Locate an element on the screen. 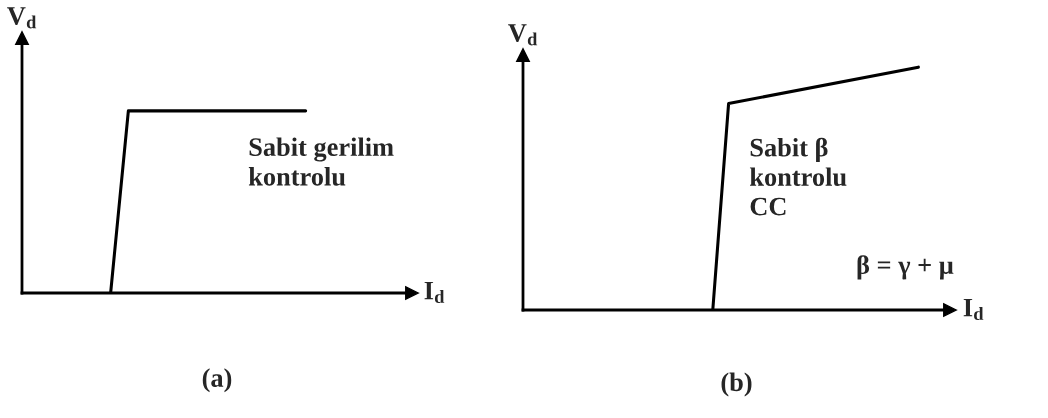 The image size is (1048, 418). annotation: β = γ + μ is located at coordinates (905, 267).